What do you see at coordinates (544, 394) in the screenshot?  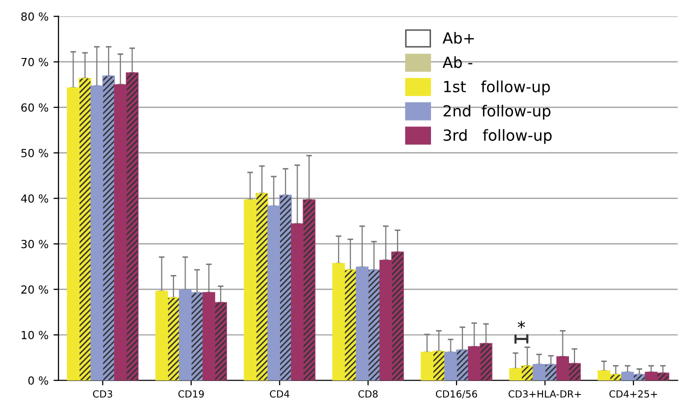 I see `x-tick-label: CD3+HLA-DR+` at bounding box center [544, 394].